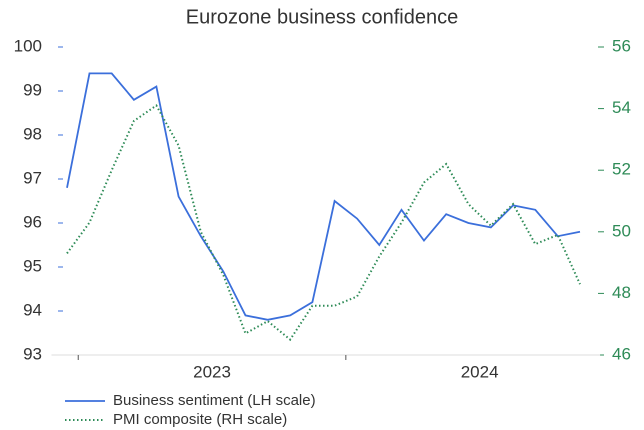 This screenshot has height=430, width=644. What do you see at coordinates (621, 45) in the screenshot?
I see `y2-tick-label: 56` at bounding box center [621, 45].